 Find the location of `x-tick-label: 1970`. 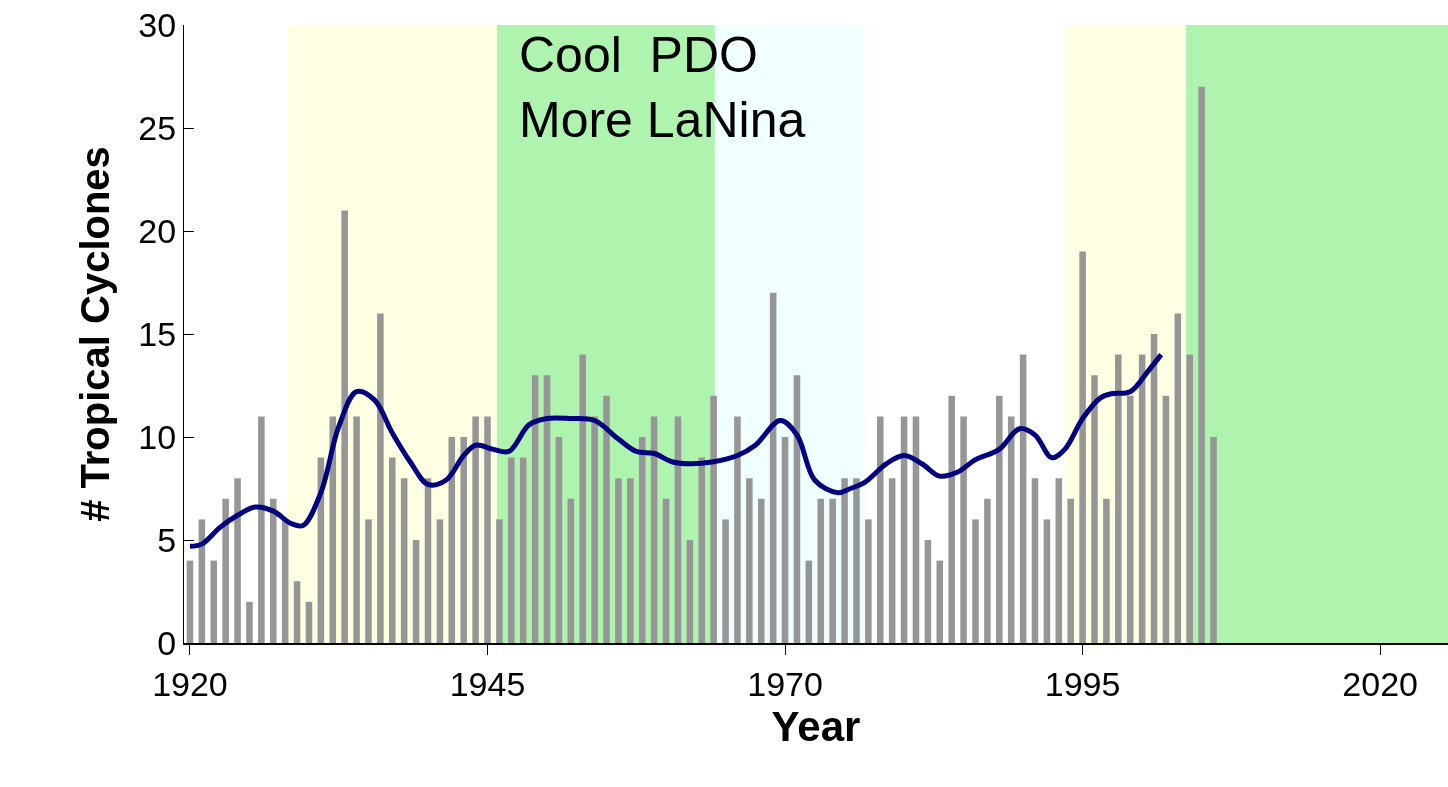

x-tick-label: 1970 is located at coordinates (785, 683).